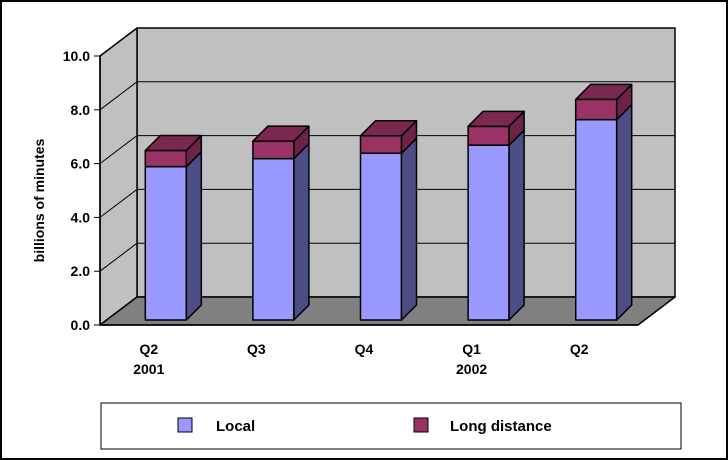  Describe the element at coordinates (421, 425) in the screenshot. I see `legend-swatch-long-distance` at that location.